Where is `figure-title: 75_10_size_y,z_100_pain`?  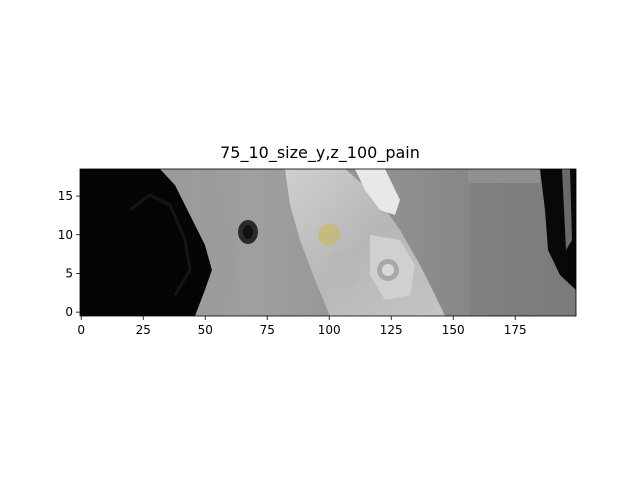
figure-title: 75_10_size_y,z_100_pain is located at coordinates (320, 152).